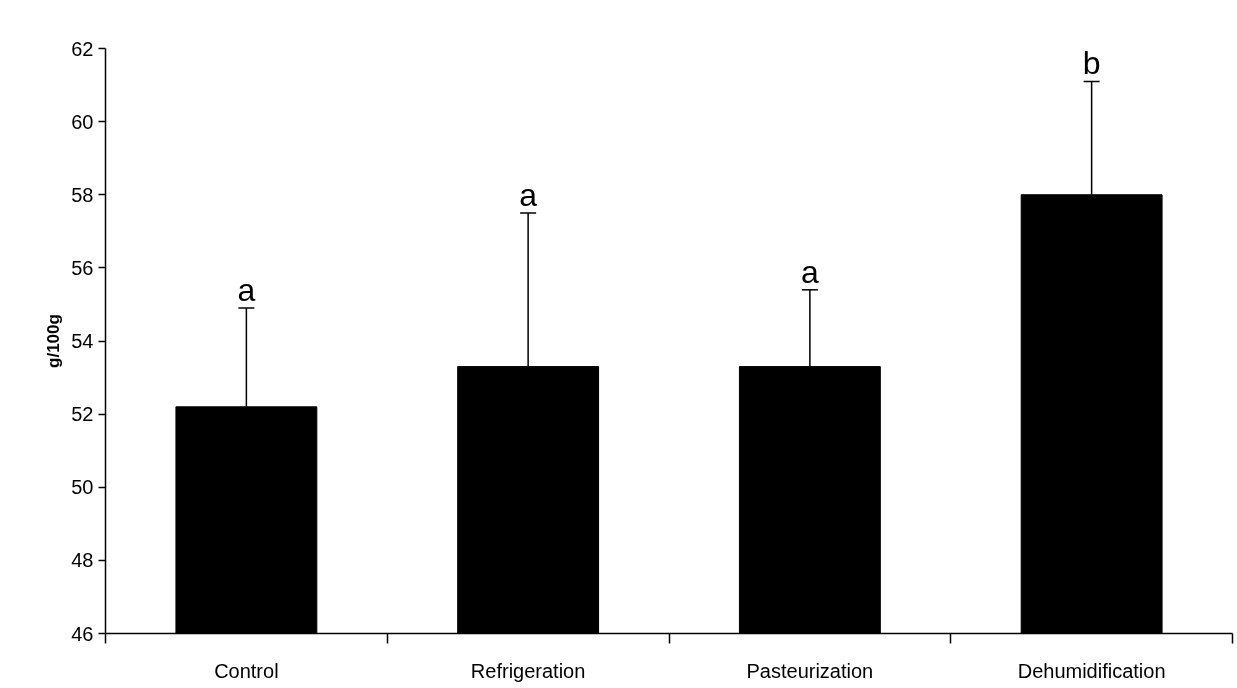  What do you see at coordinates (82, 267) in the screenshot?
I see `y-tick-label: 56` at bounding box center [82, 267].